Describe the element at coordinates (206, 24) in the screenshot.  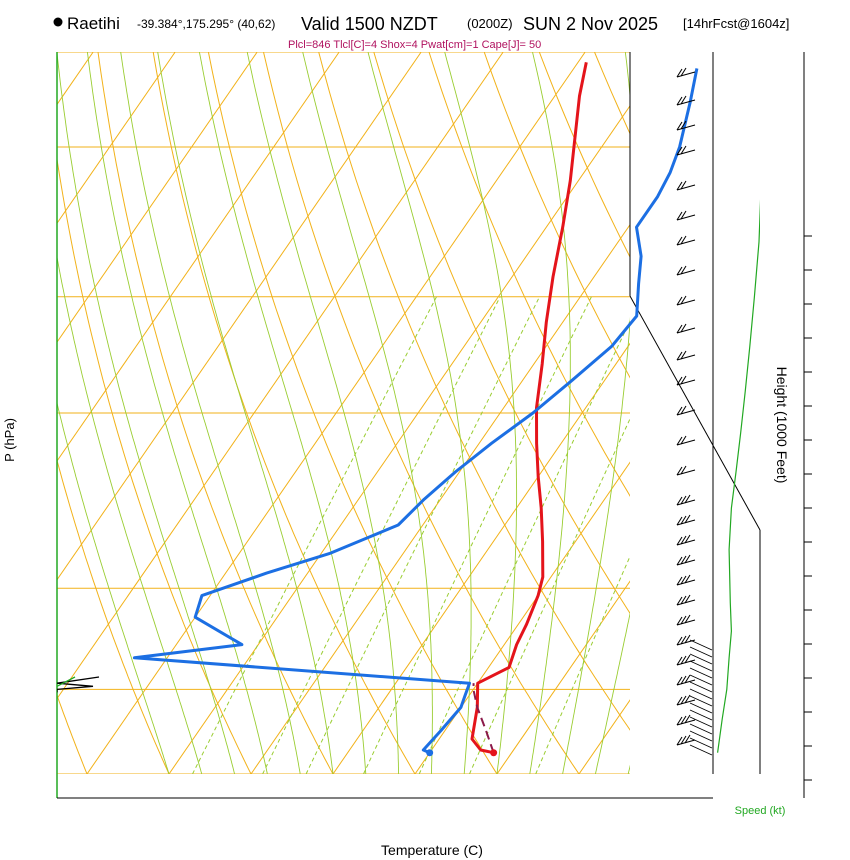
I see `station-location: -39.384°,175.295° (40,62)` at that location.